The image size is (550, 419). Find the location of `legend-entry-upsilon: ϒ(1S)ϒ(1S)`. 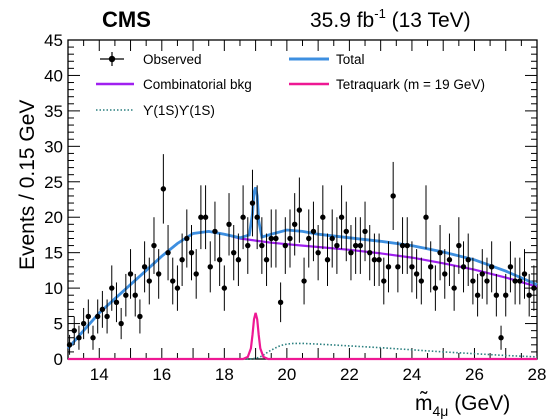

legend-entry-upsilon: ϒ(1S)ϒ(1S) is located at coordinates (155, 110).